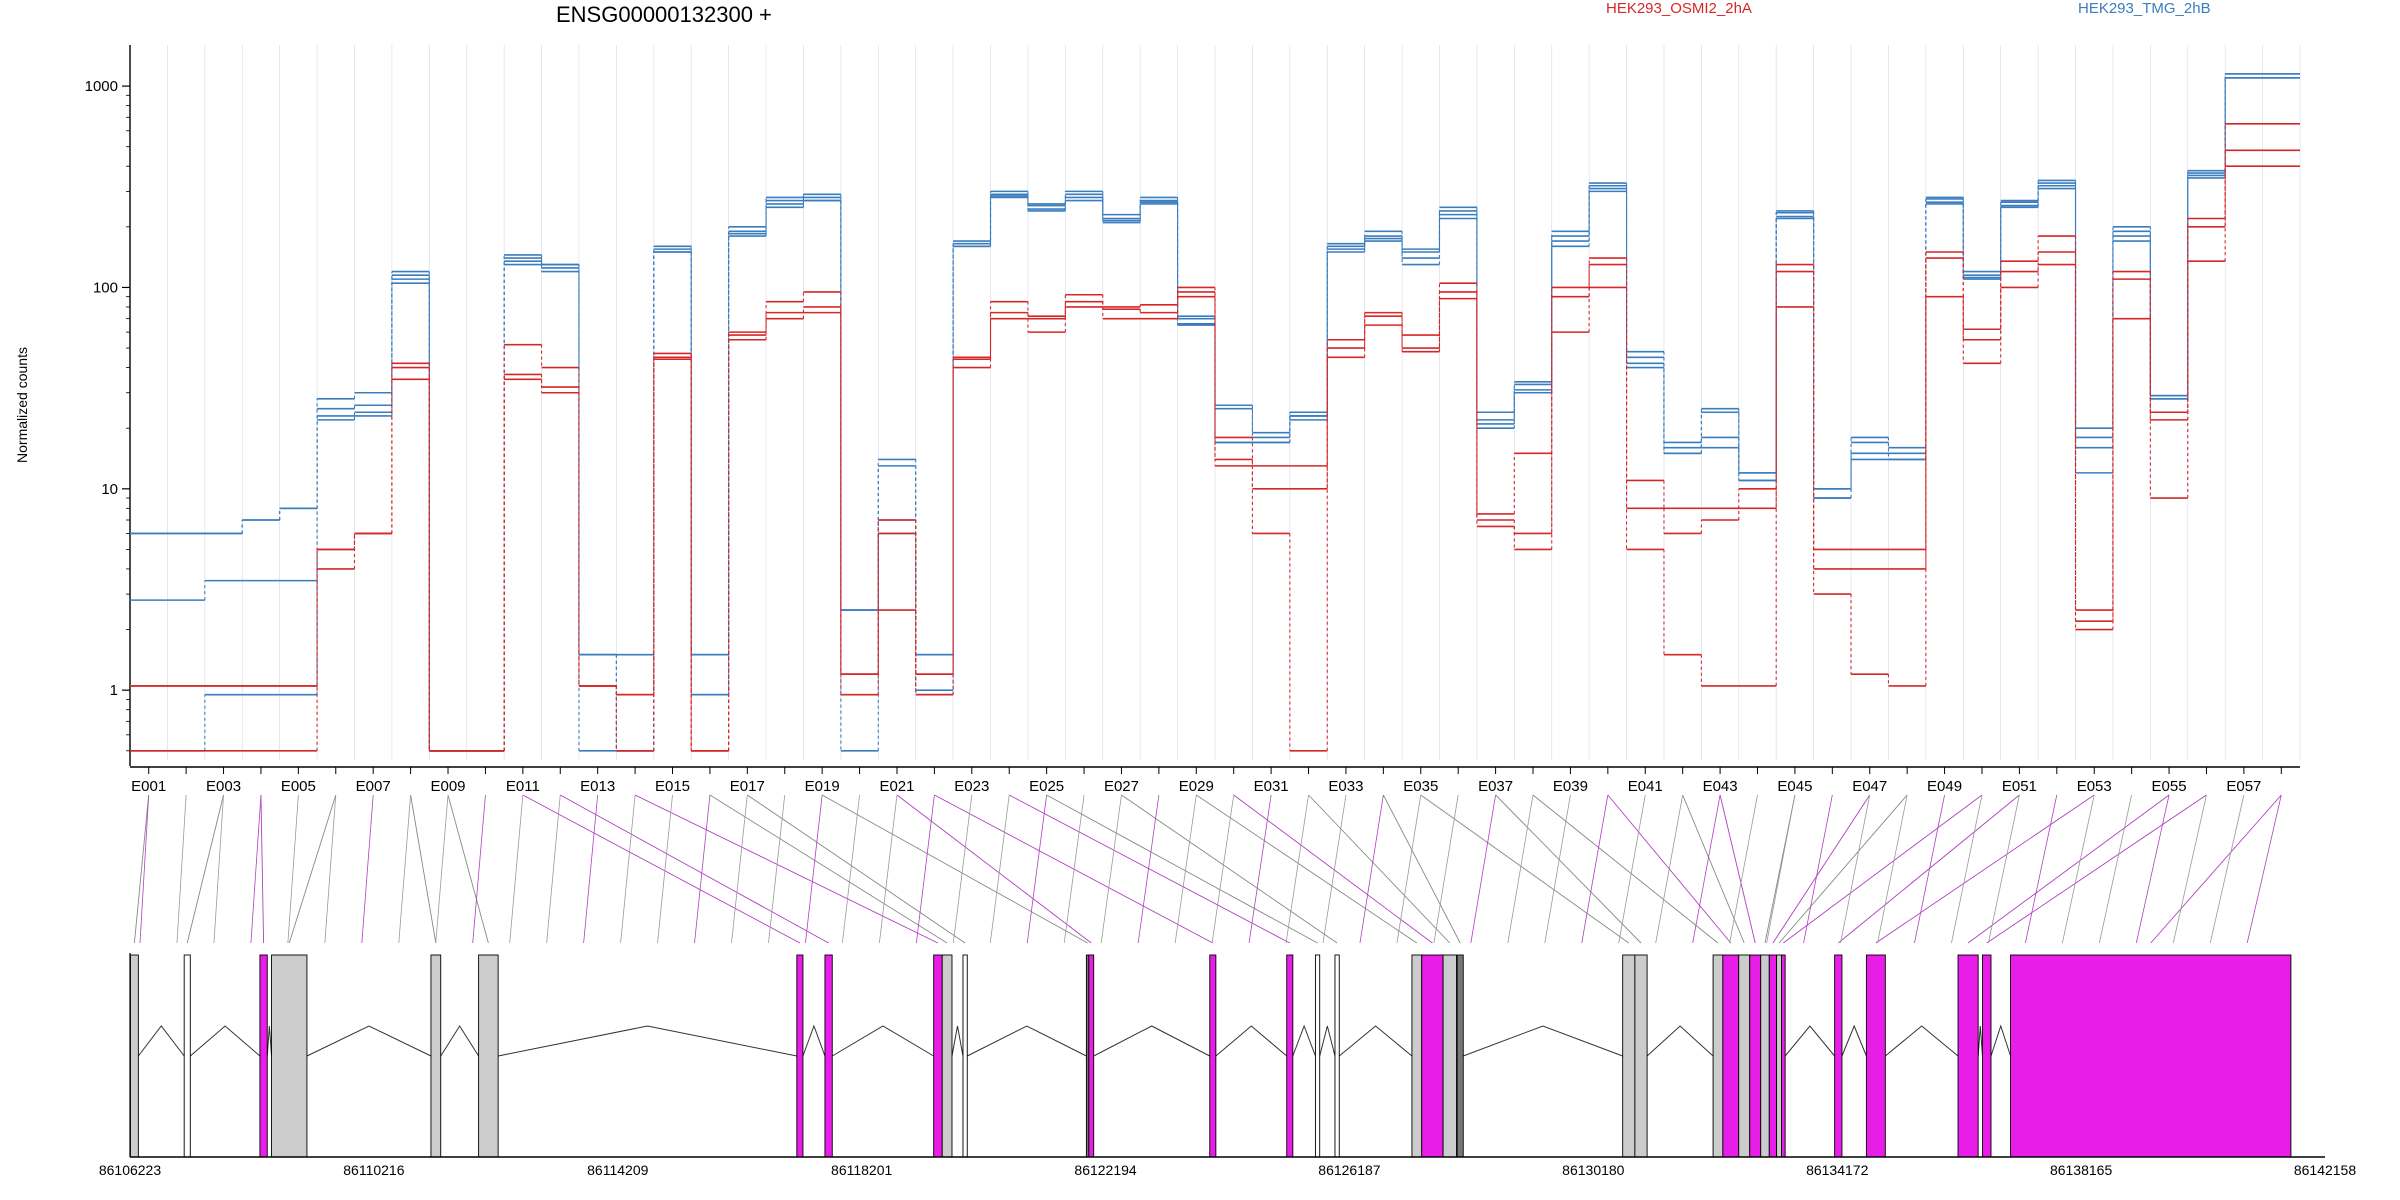 The image size is (2400, 1200). I want to click on x-tick-label: E007, so click(373, 786).